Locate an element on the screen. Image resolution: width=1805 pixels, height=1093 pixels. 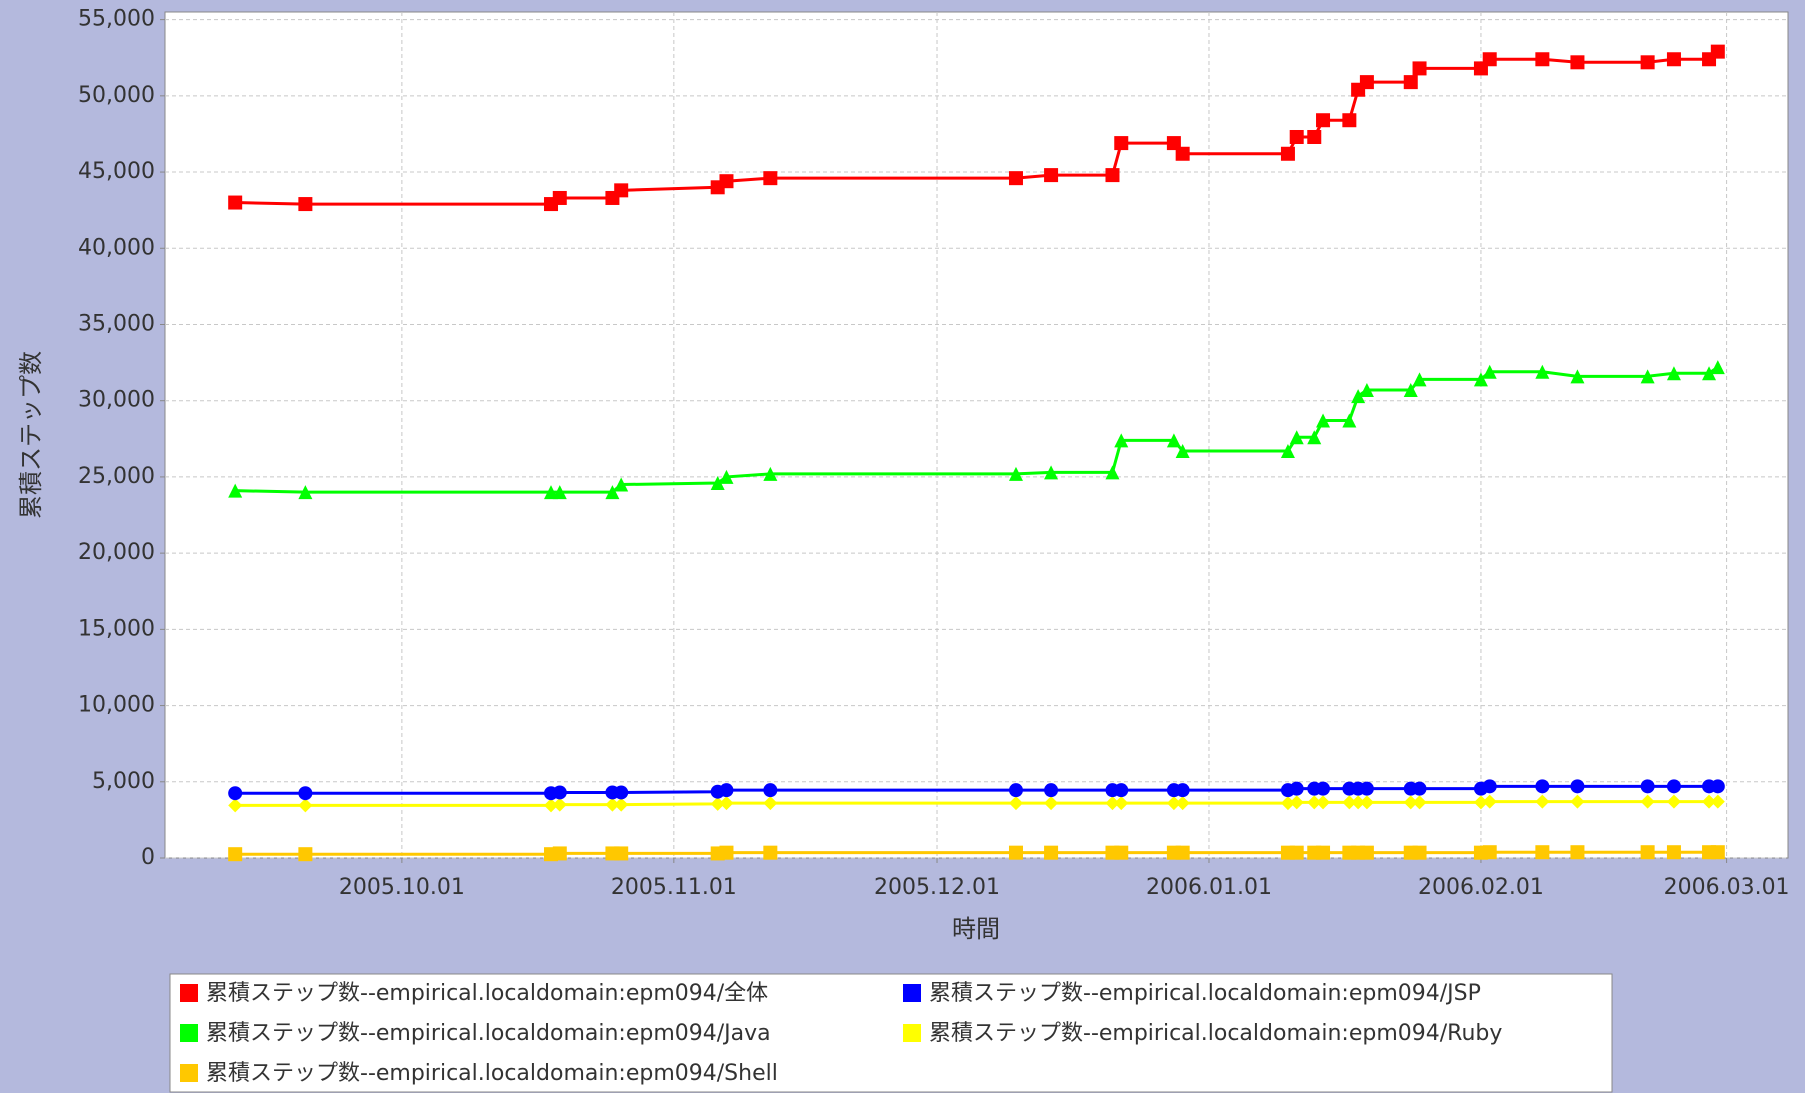
y-tick-label: 25,000 is located at coordinates (116, 476).